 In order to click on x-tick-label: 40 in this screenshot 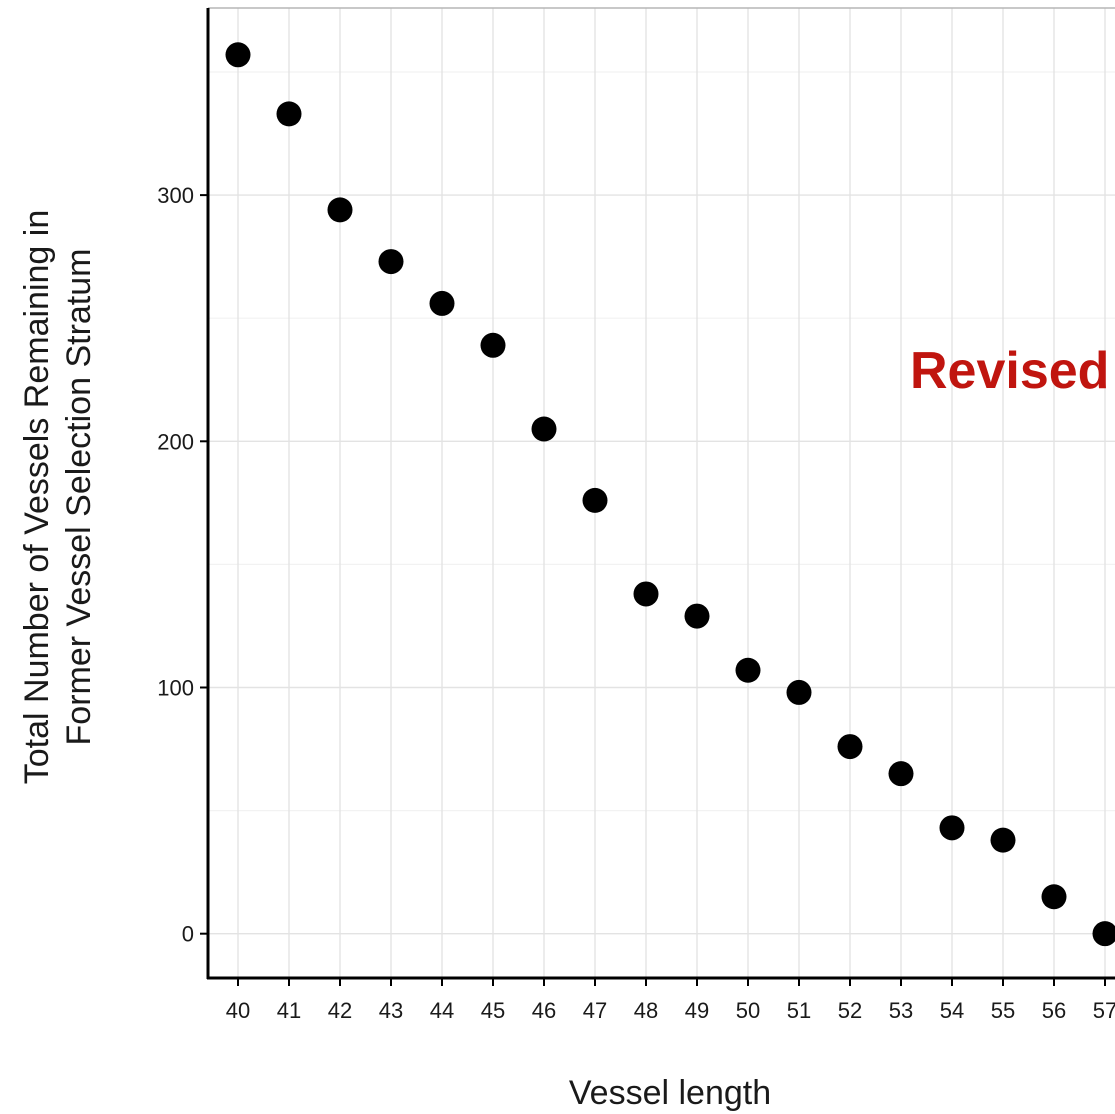, I will do `click(238, 1010)`.